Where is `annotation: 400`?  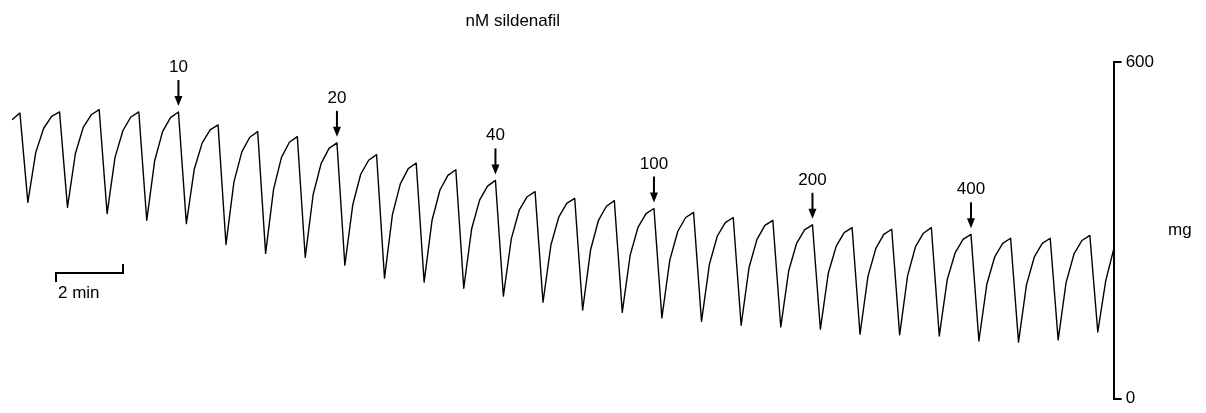
annotation: 400 is located at coordinates (971, 189).